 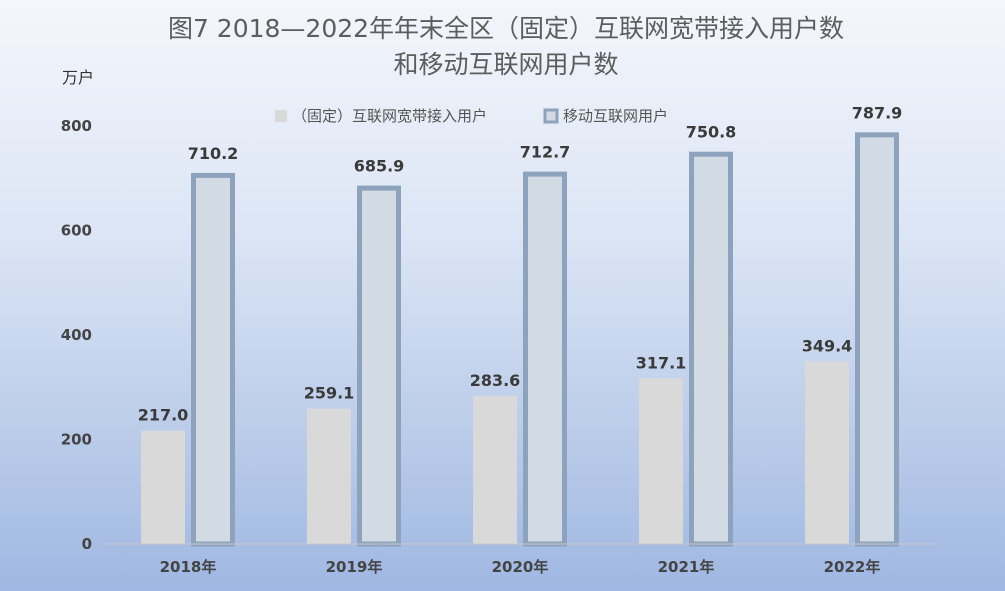 What do you see at coordinates (281, 116) in the screenshot?
I see `legend-swatch-fixed-broadband` at bounding box center [281, 116].